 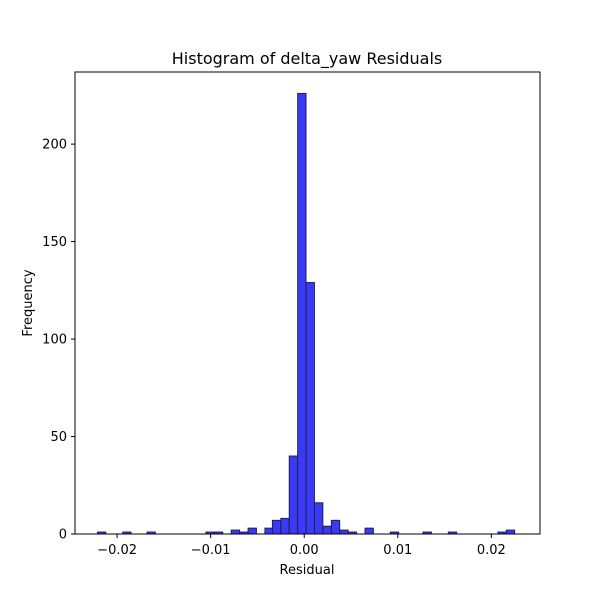 I want to click on x-tick-label: −0.02, so click(x=117, y=550).